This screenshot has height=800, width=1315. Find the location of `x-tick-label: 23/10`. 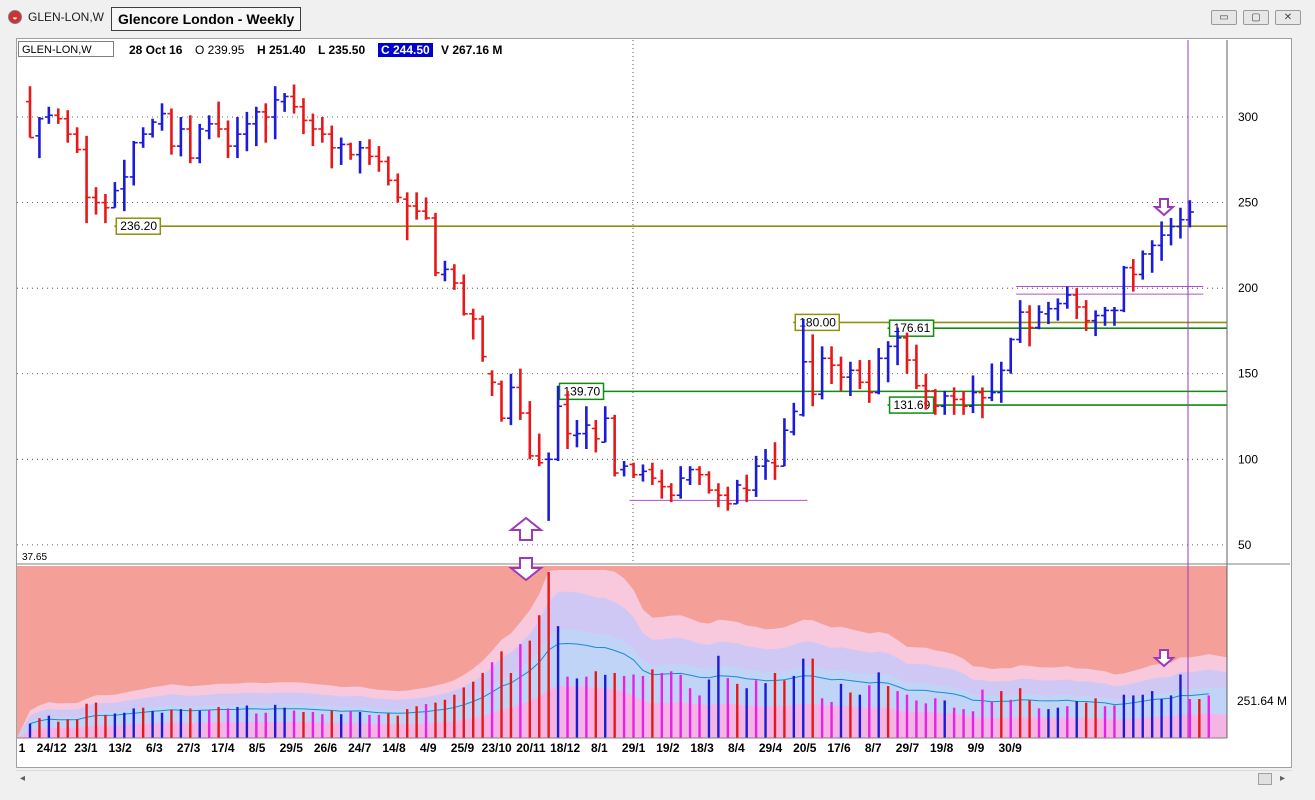

x-tick-label: 23/10 is located at coordinates (497, 748).